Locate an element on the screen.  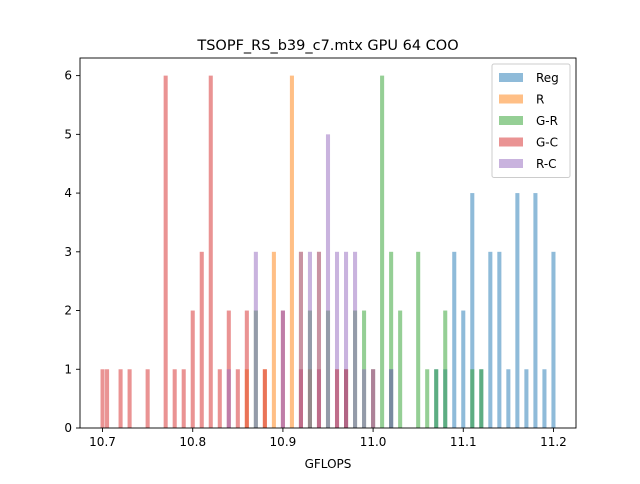
y-tick-label-4: 4 is located at coordinates (68, 193).